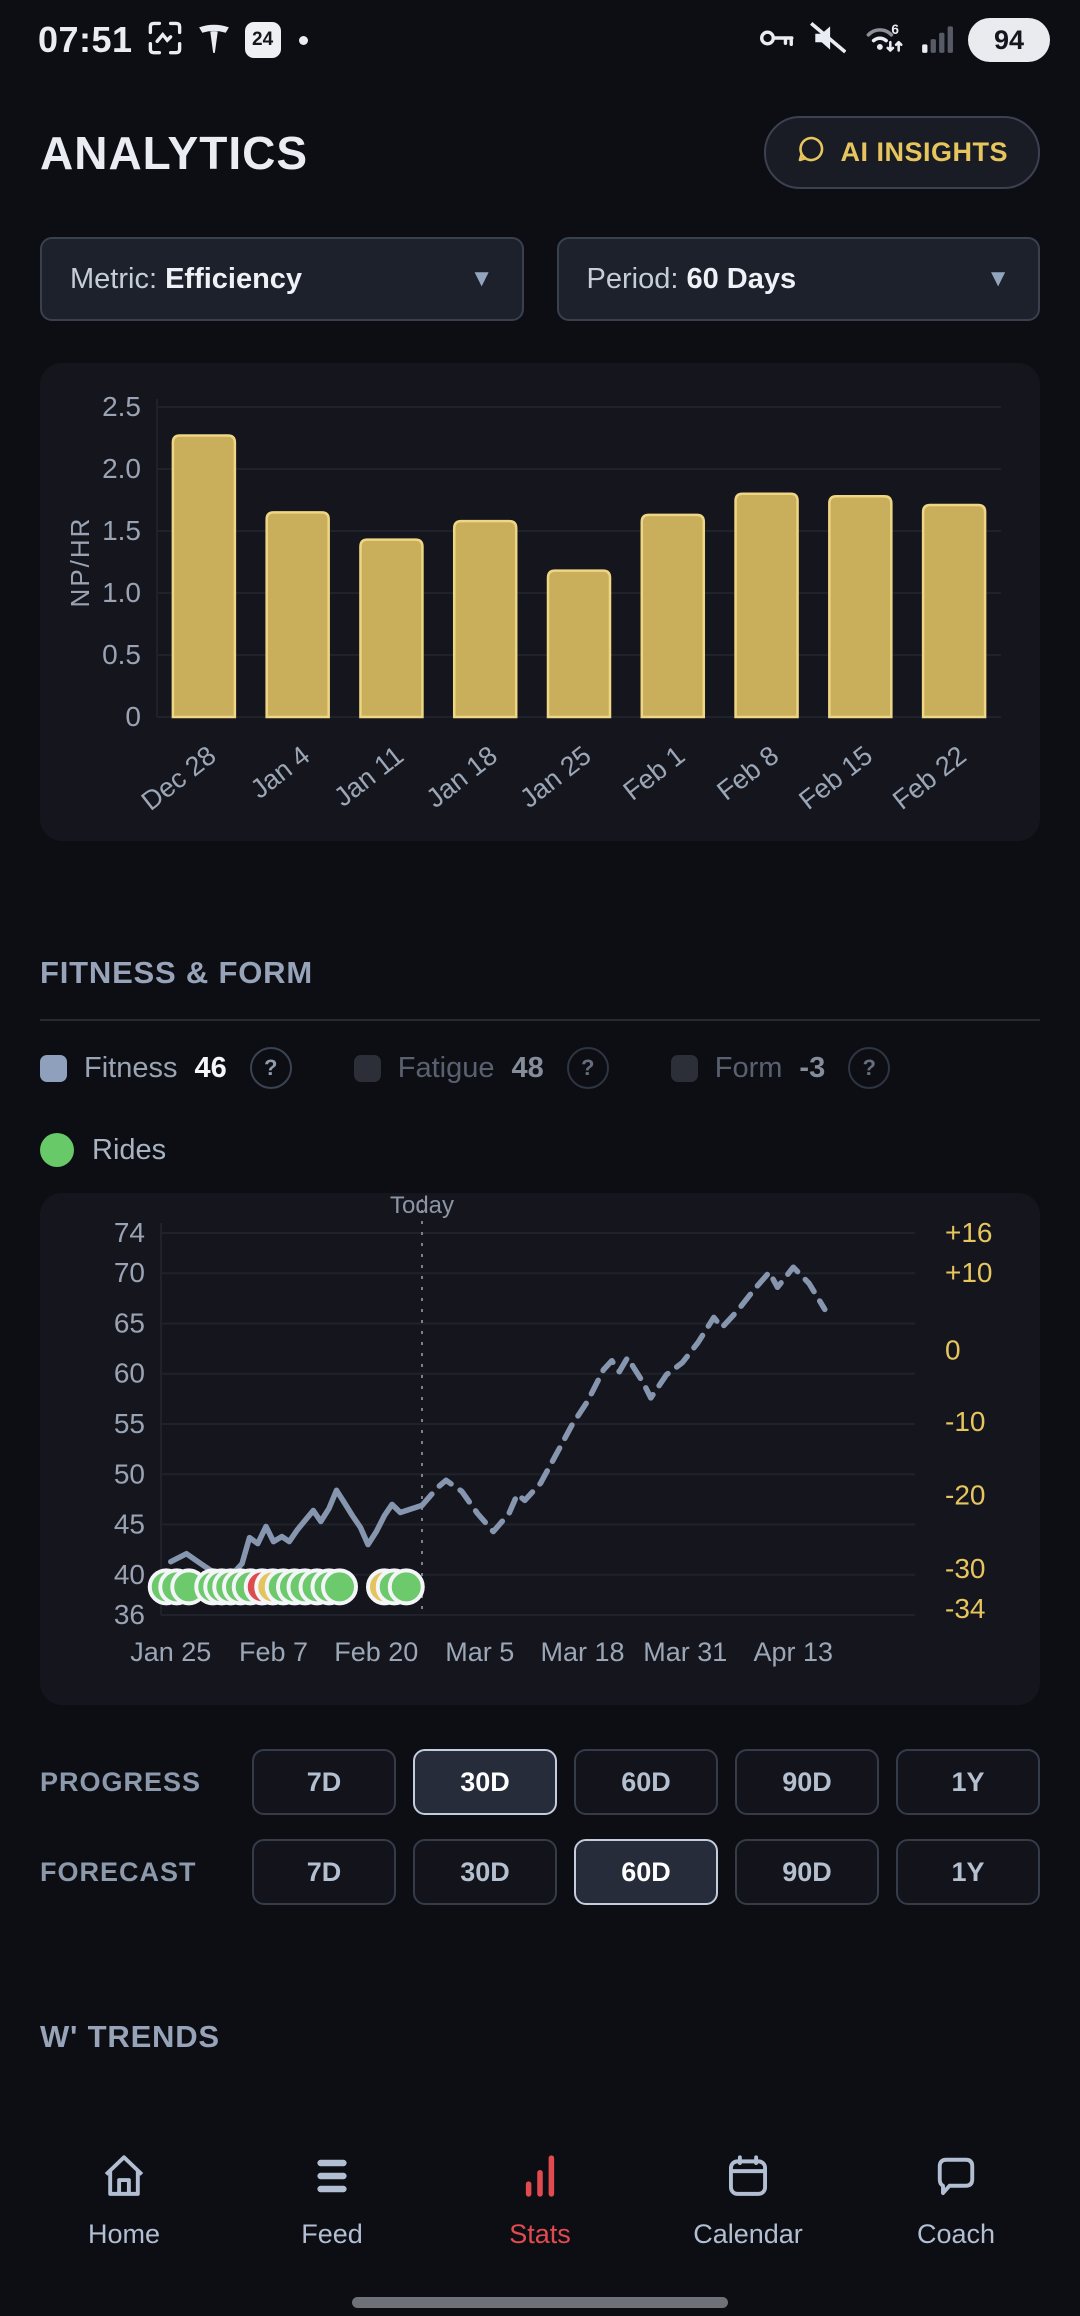 The width and height of the screenshot is (1080, 2316). Describe the element at coordinates (811, 152) in the screenshot. I see `chat-bubble-icon` at that location.